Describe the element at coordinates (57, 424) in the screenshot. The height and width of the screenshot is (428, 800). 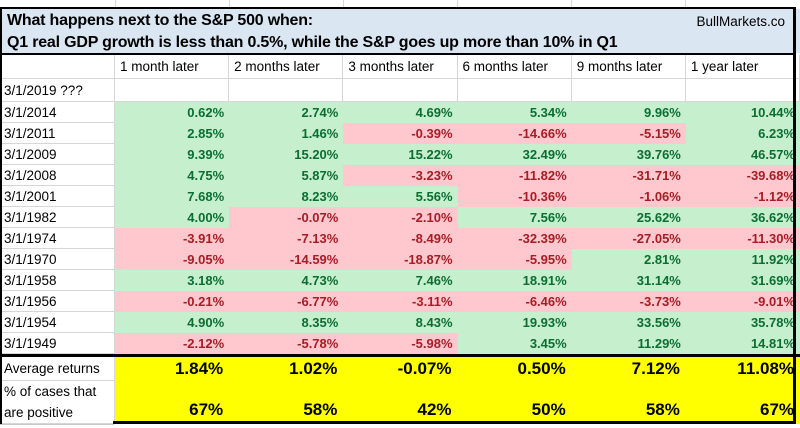
I see `label-column-bottom-gridline` at that location.